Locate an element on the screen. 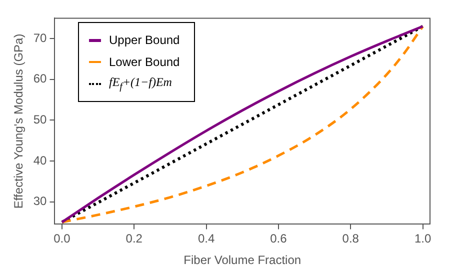 This screenshot has width=450, height=280. y-axis-title: Effective Young's Modulus (GPa) is located at coordinates (19, 121).